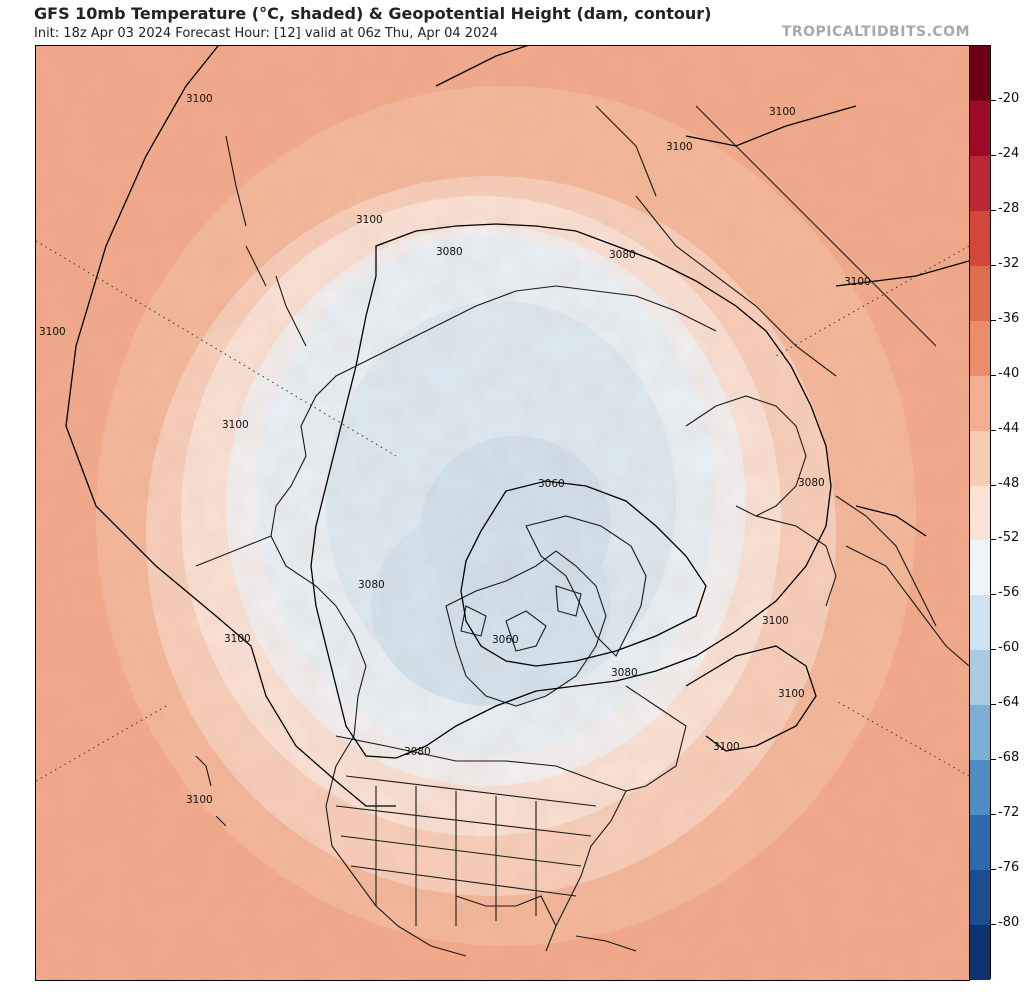 This screenshot has height=1000, width=1024. I want to click on colorbar-label: -56, so click(1009, 593).